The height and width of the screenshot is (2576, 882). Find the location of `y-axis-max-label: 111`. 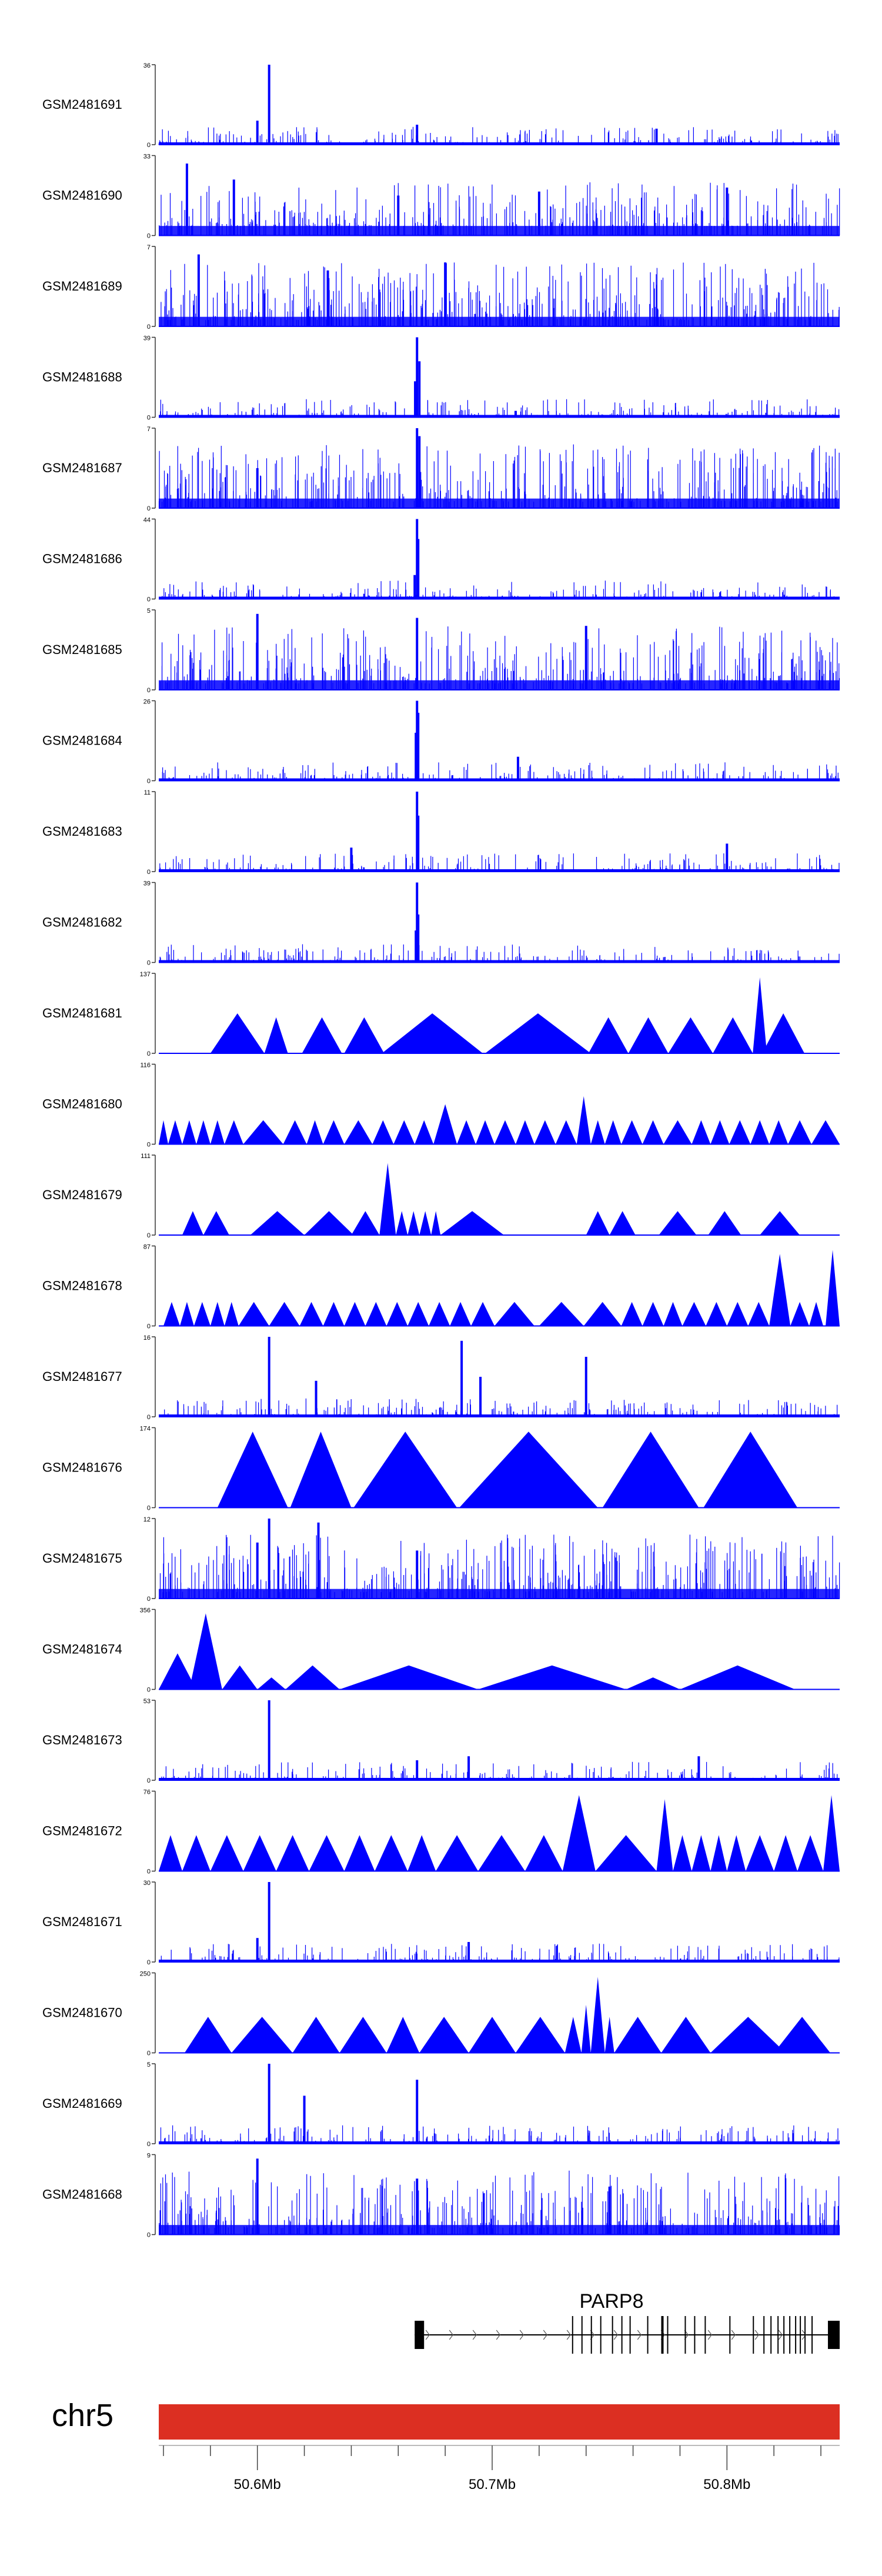

y-axis-max-label: 111 is located at coordinates (146, 1156).